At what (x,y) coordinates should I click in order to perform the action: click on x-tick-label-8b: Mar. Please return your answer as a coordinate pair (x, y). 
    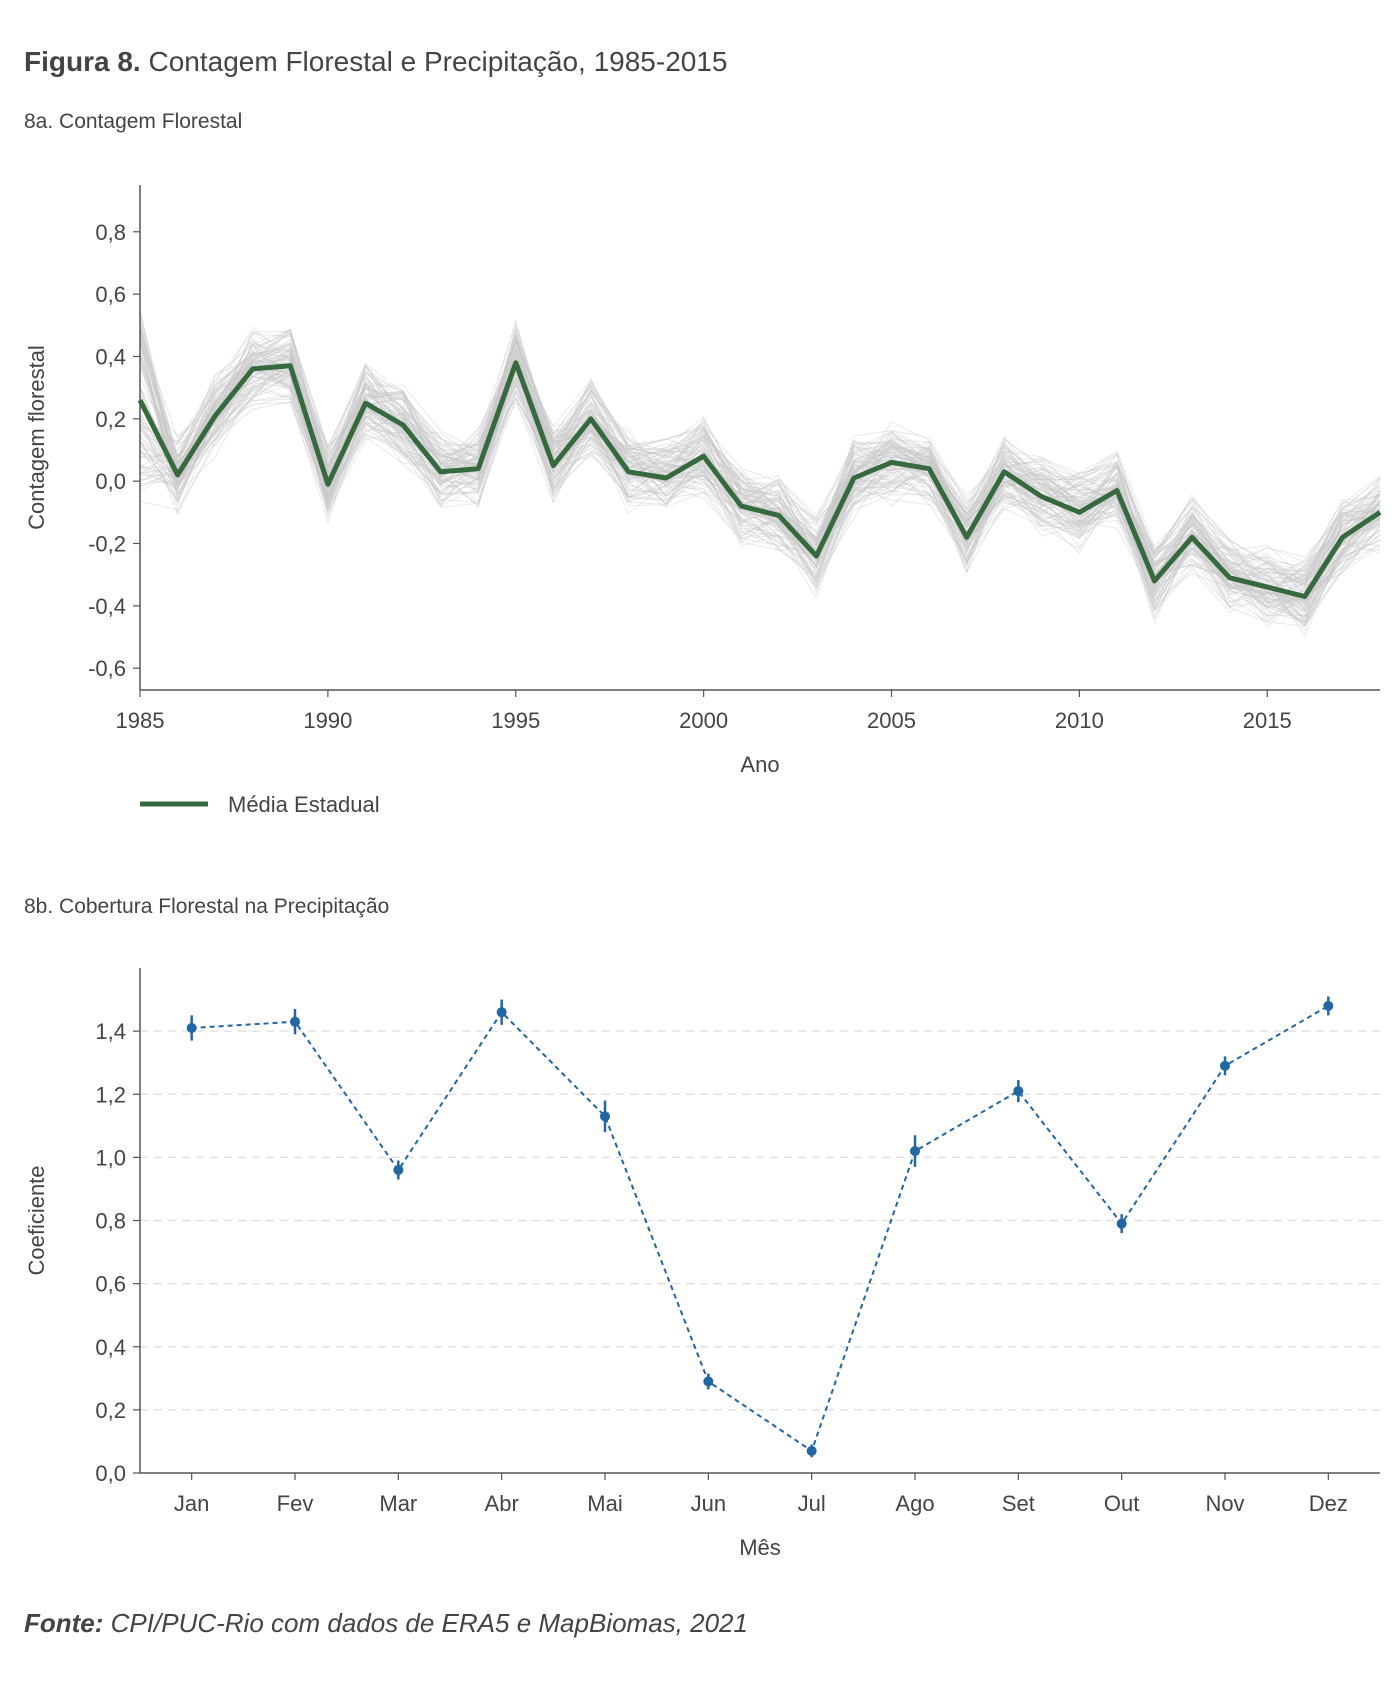
    Looking at the image, I should click on (398, 1503).